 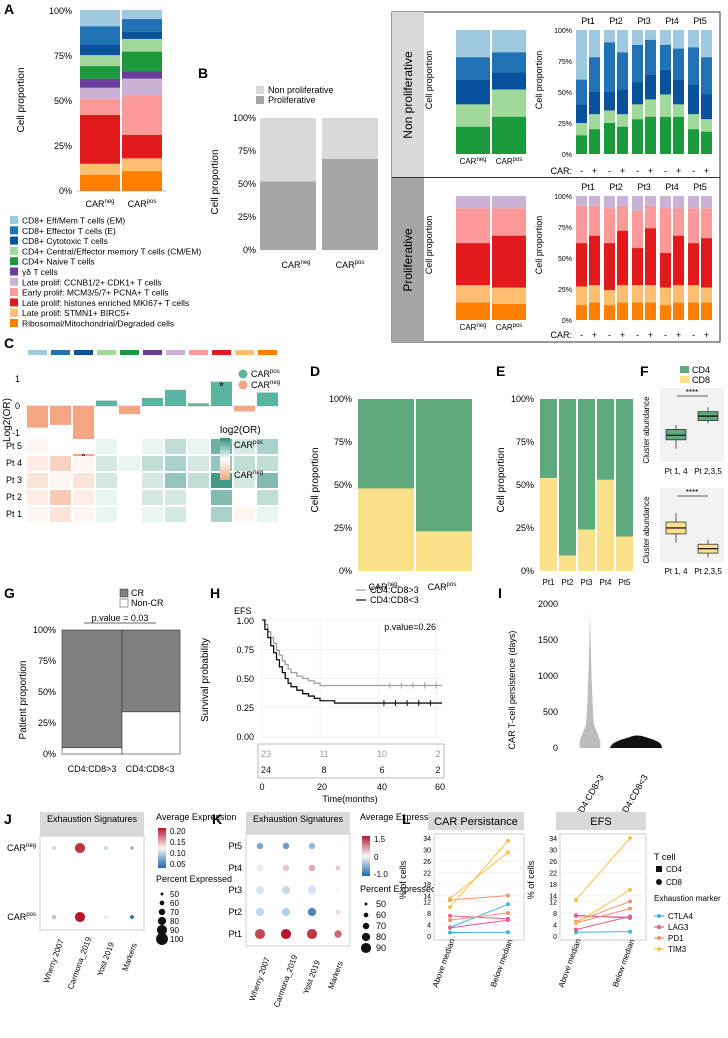 What do you see at coordinates (124, 593) in the screenshot?
I see `legend-swatch-cr` at bounding box center [124, 593].